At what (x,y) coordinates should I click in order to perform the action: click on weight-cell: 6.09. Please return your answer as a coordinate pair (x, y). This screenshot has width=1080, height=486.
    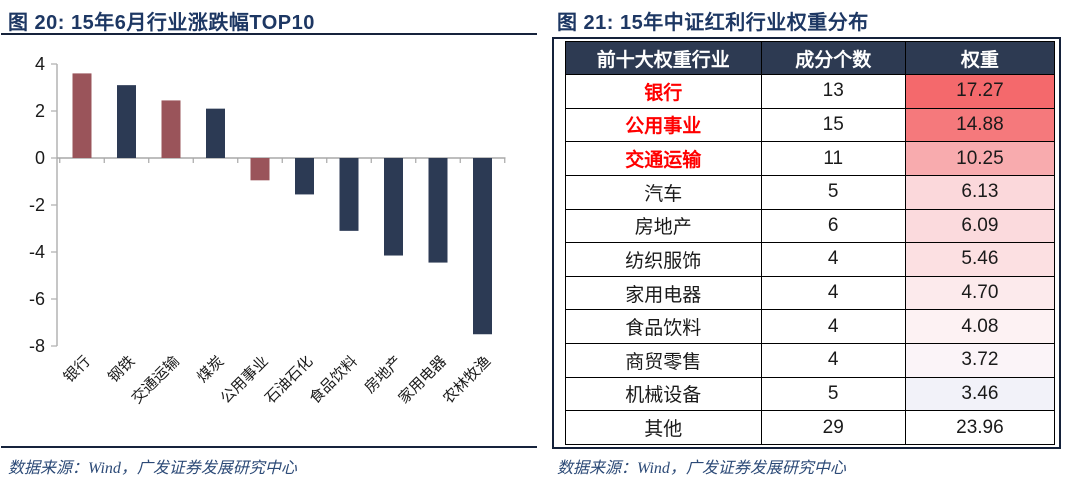
    Looking at the image, I should click on (980, 226).